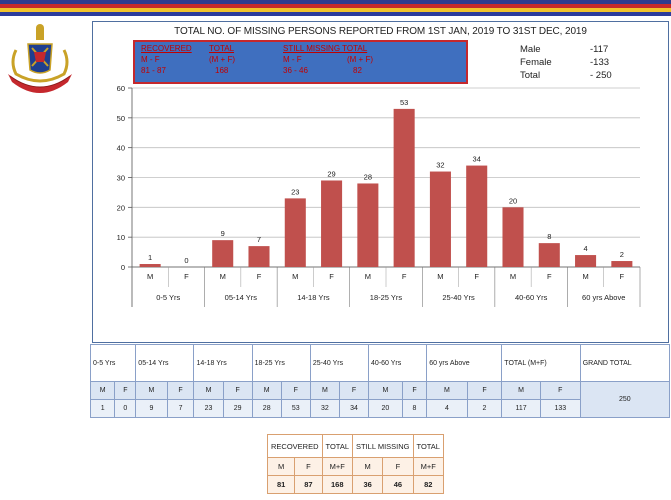  What do you see at coordinates (150, 59) in the screenshot?
I see `rec-row2-mf: M - F` at bounding box center [150, 59].